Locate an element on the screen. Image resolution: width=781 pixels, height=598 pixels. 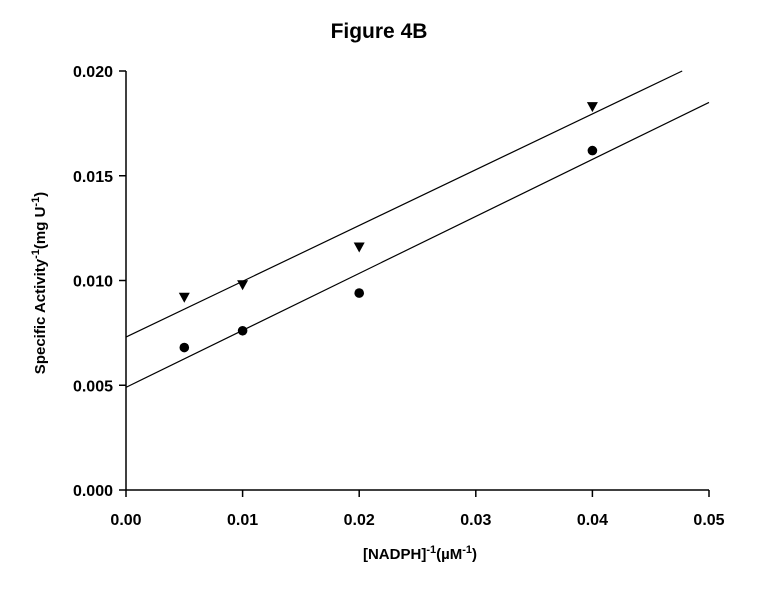
y-axis-label: Specific Activity-1(mg U-1) is located at coordinates (39, 283).